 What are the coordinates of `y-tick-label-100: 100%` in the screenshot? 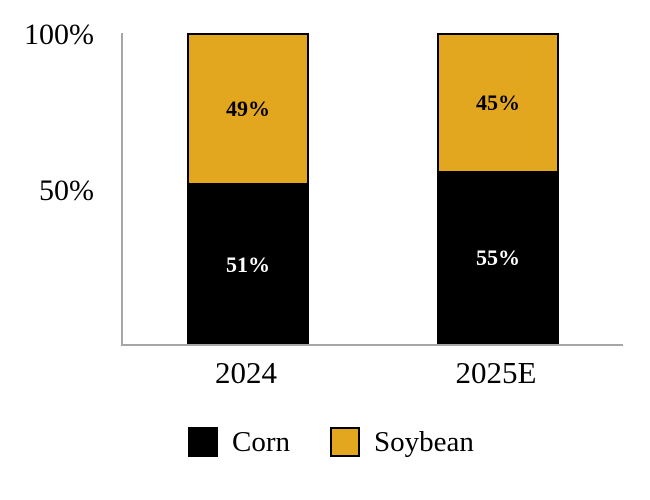 It's located at (59, 34).